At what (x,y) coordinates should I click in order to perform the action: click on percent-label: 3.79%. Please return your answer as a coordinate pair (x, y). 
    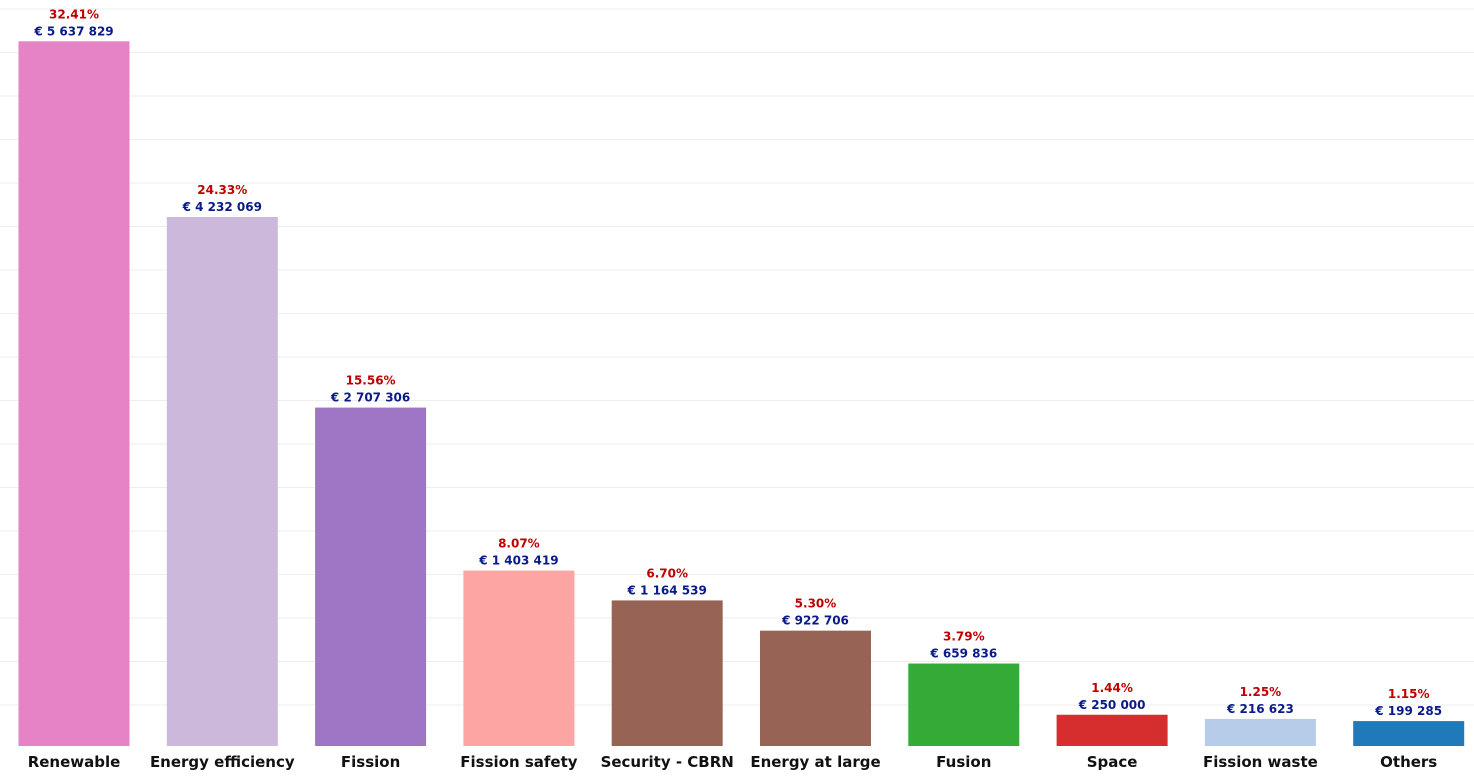
    Looking at the image, I should click on (964, 637).